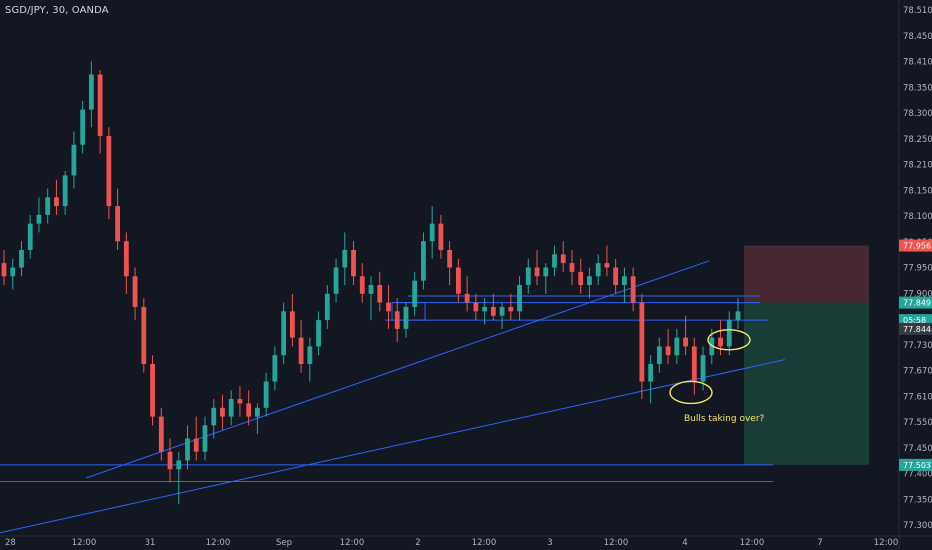 This screenshot has width=932, height=550. Describe the element at coordinates (819, 543) in the screenshot. I see `time-tick-label: 7` at that location.